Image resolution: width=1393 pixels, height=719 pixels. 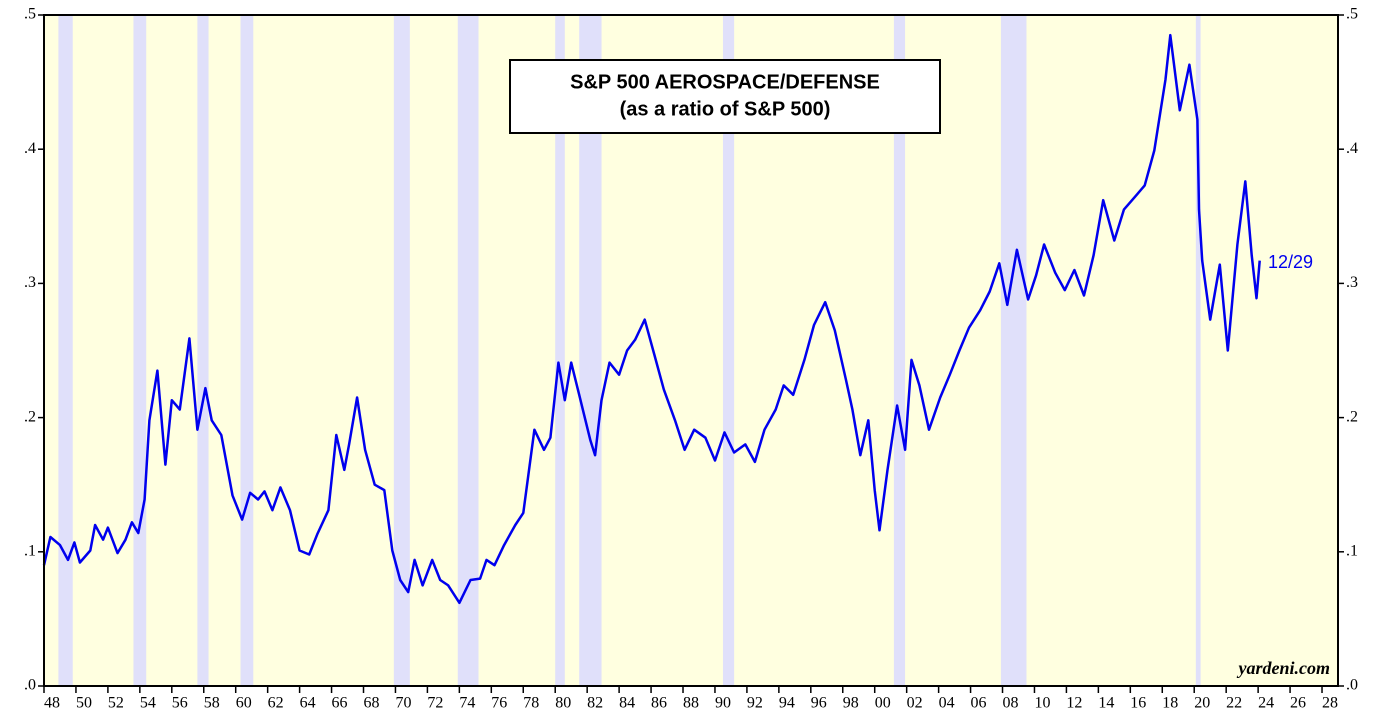 What do you see at coordinates (1290, 262) in the screenshot?
I see `last-date-label: 12/29` at bounding box center [1290, 262].